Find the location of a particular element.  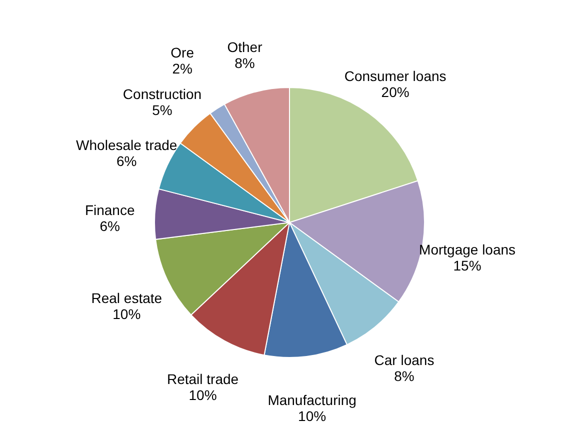

slice-label: Retail trade is located at coordinates (202, 379).